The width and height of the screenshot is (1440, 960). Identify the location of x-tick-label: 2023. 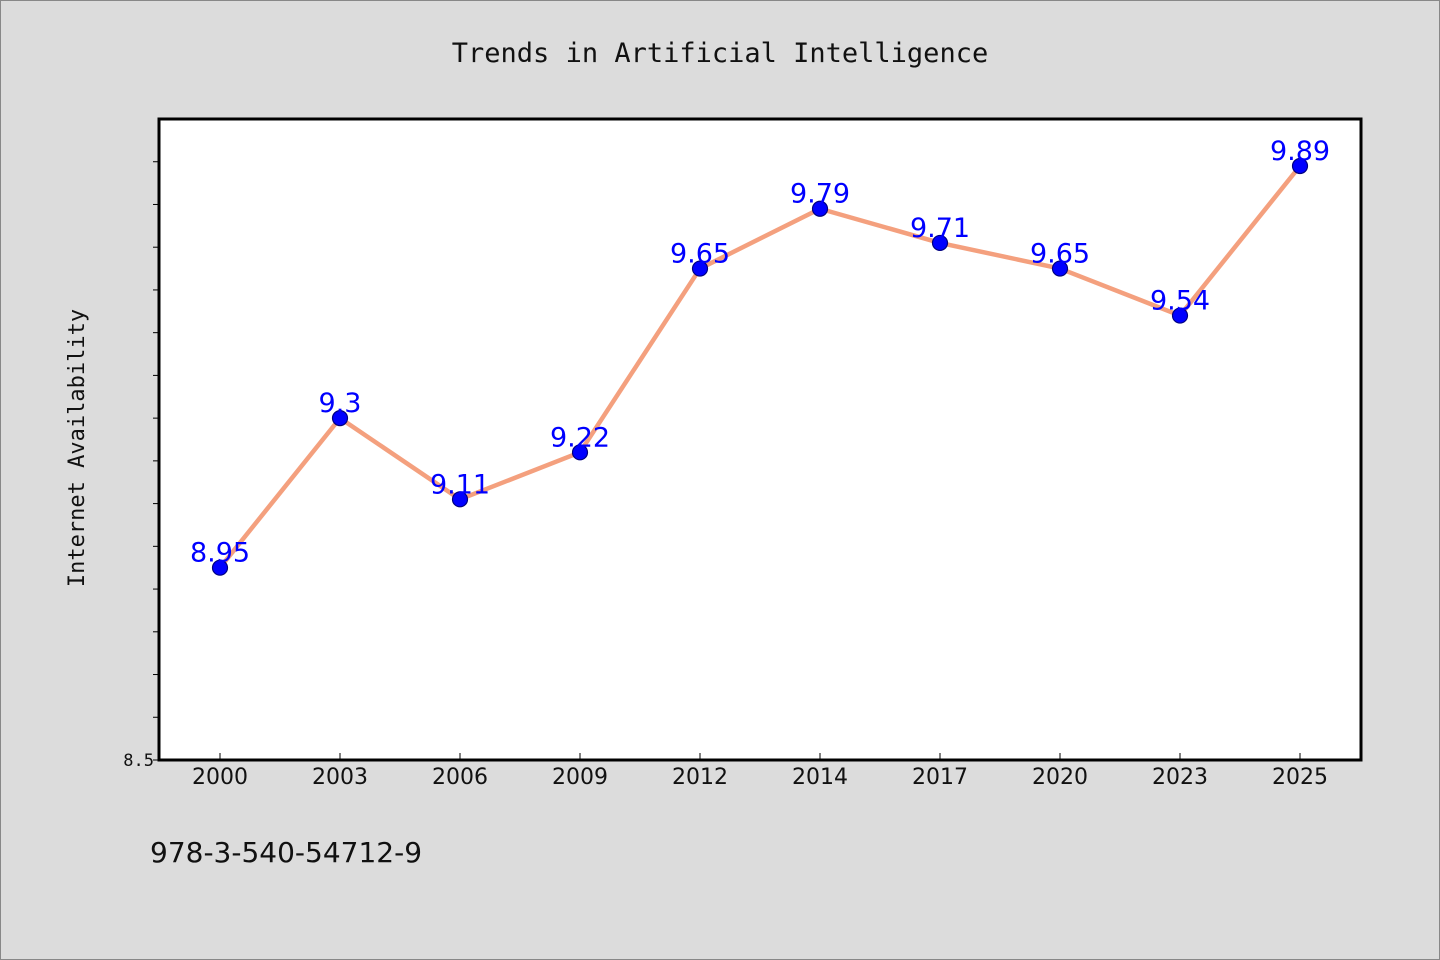
(1180, 777).